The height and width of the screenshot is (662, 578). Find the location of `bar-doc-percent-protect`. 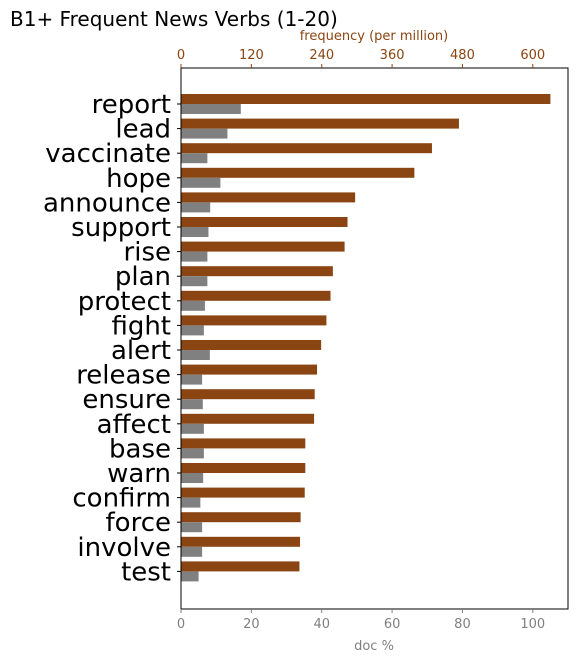

bar-doc-percent-protect is located at coordinates (193, 305).